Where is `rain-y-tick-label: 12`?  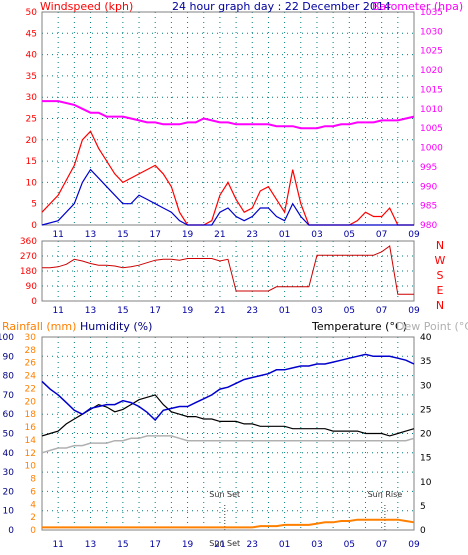 rain-y-tick-label: 12 is located at coordinates (30, 454).